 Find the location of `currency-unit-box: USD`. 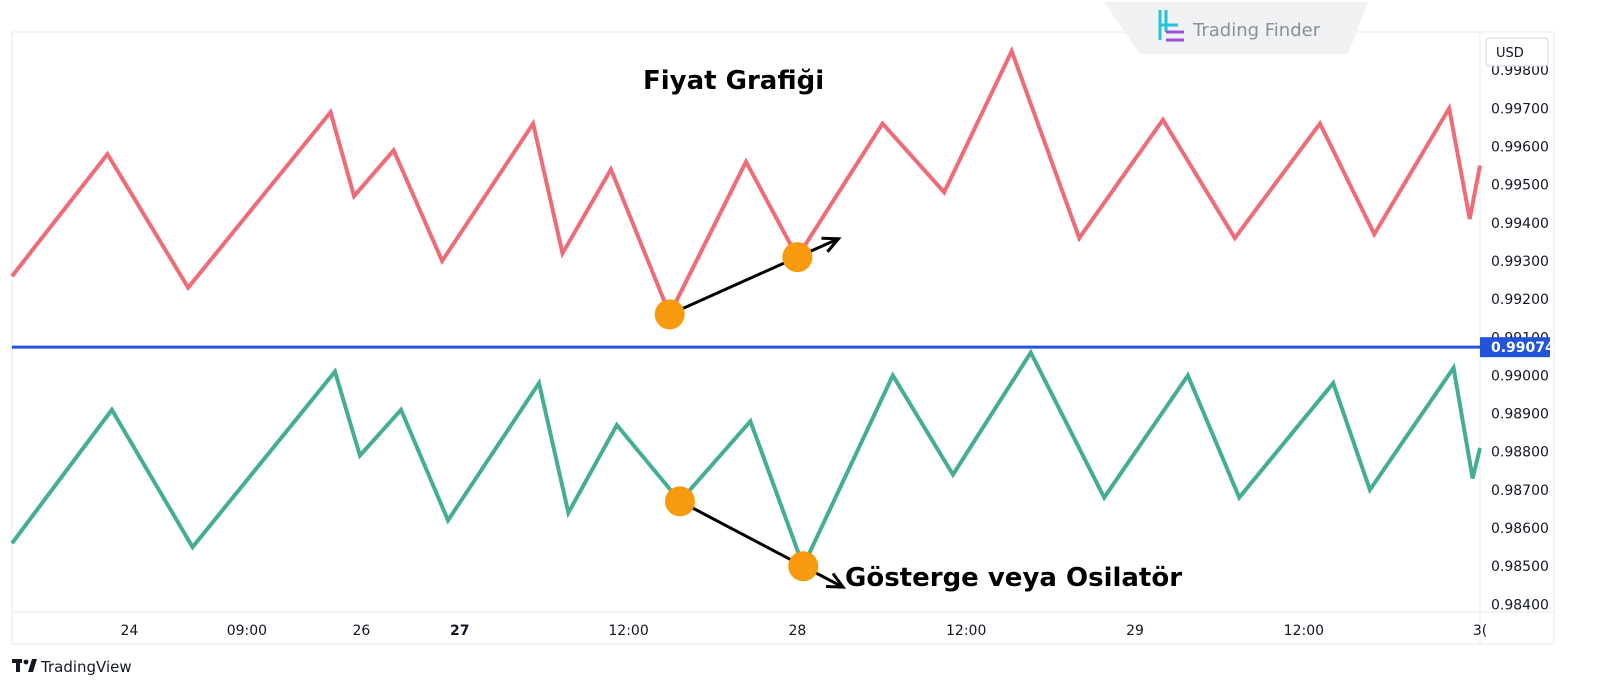

currency-unit-box: USD is located at coordinates (1517, 52).